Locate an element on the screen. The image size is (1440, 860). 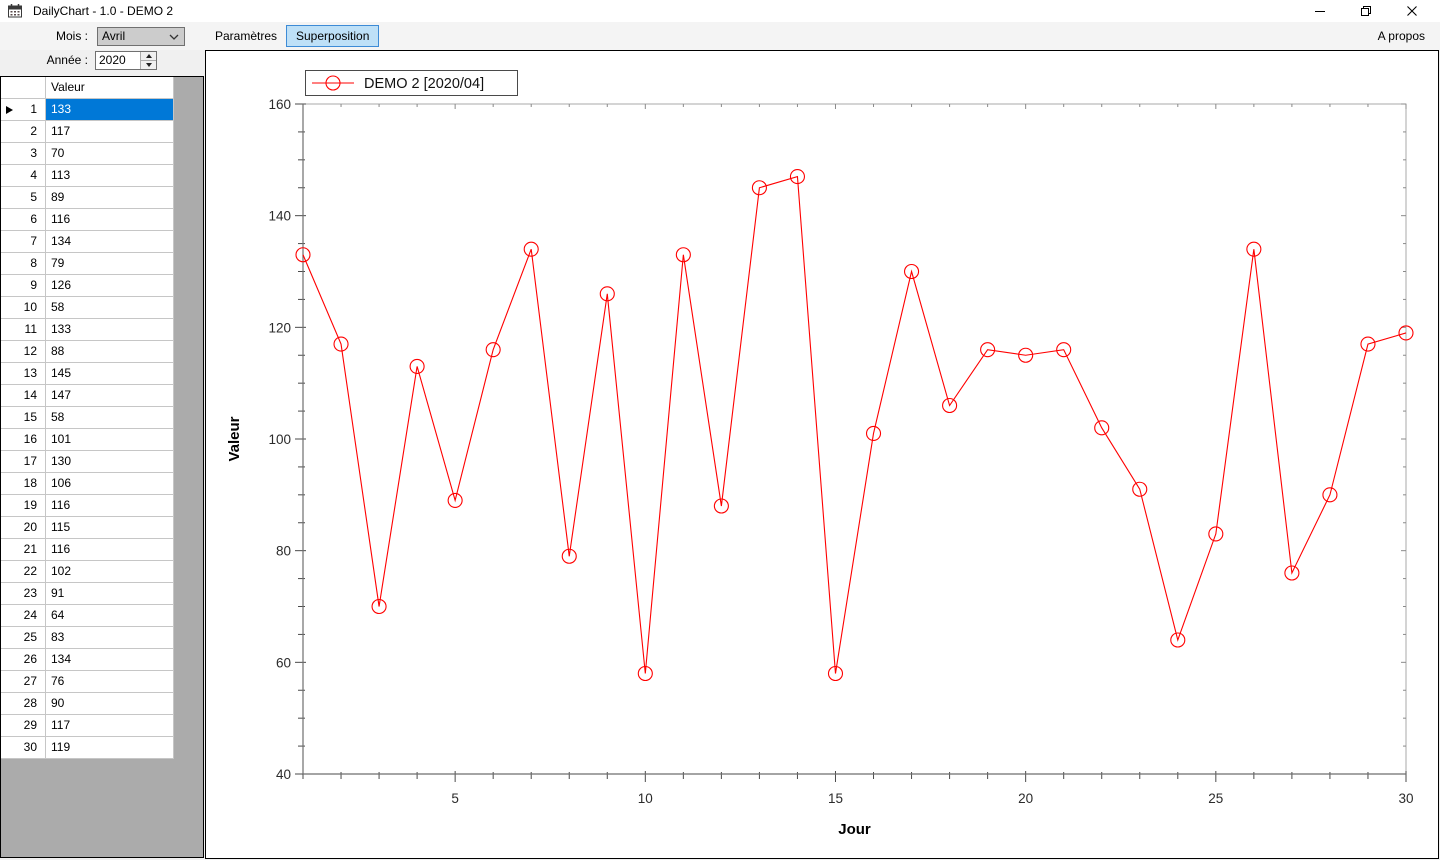
table-row: 16 101 is located at coordinates (87, 440).